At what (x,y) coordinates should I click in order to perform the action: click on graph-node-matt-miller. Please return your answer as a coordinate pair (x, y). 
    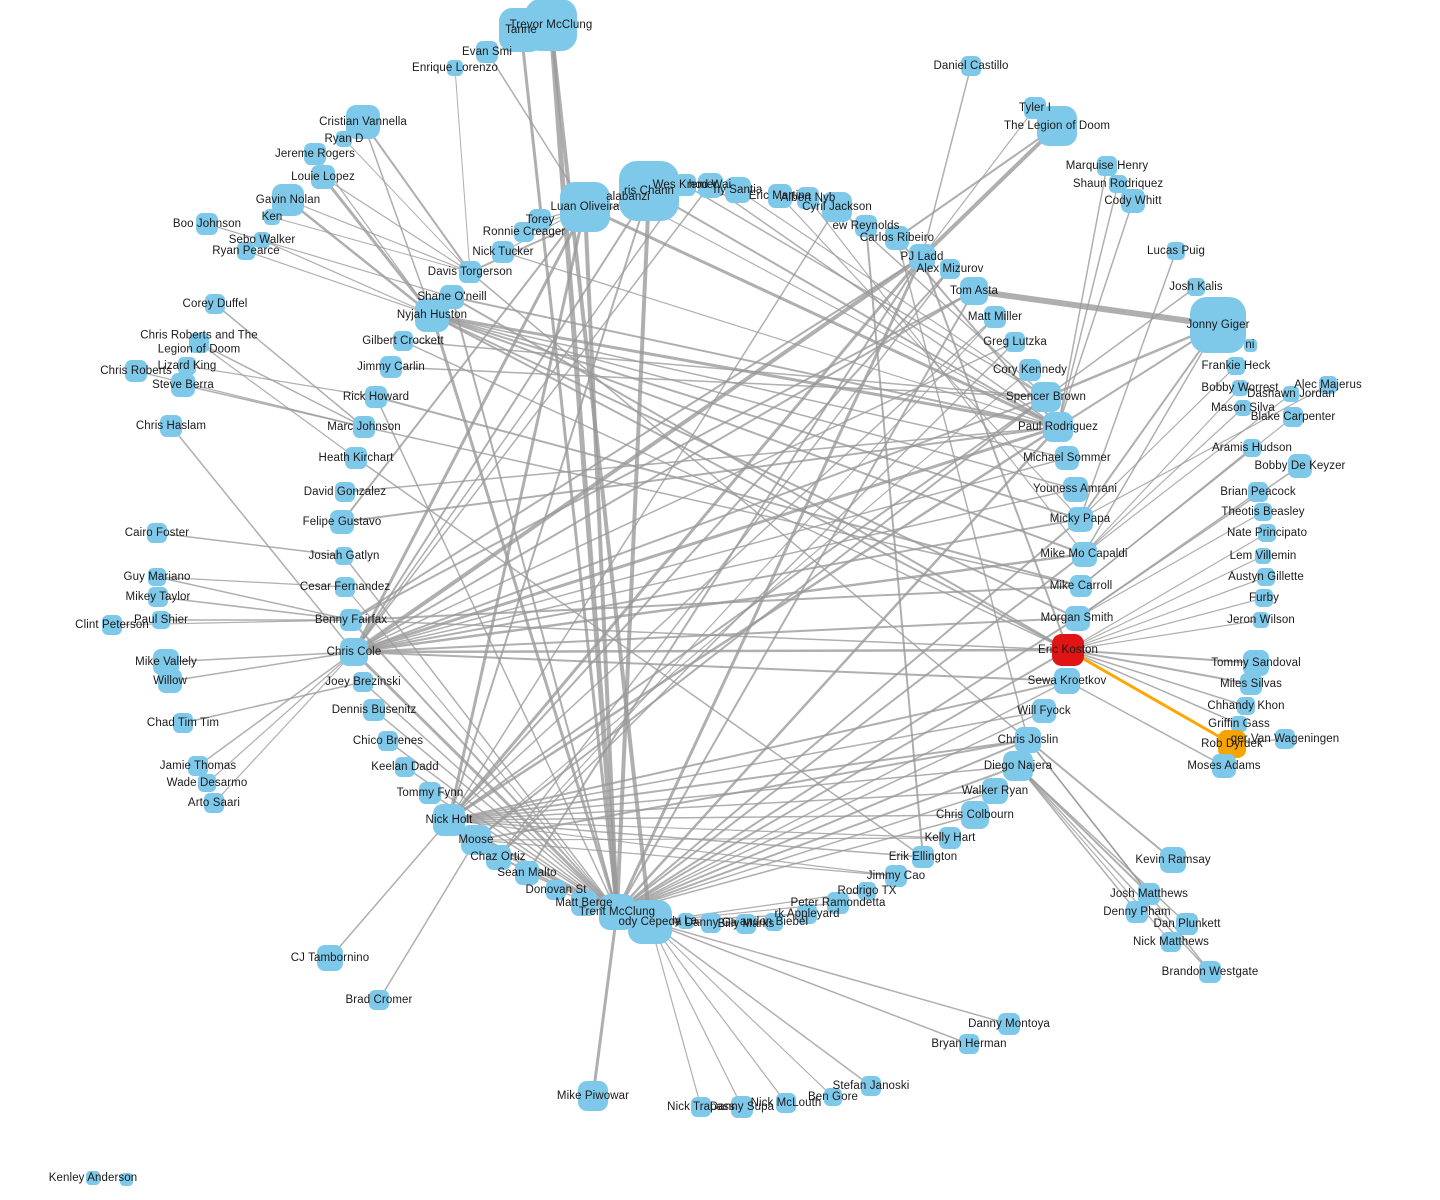
    Looking at the image, I should click on (995, 317).